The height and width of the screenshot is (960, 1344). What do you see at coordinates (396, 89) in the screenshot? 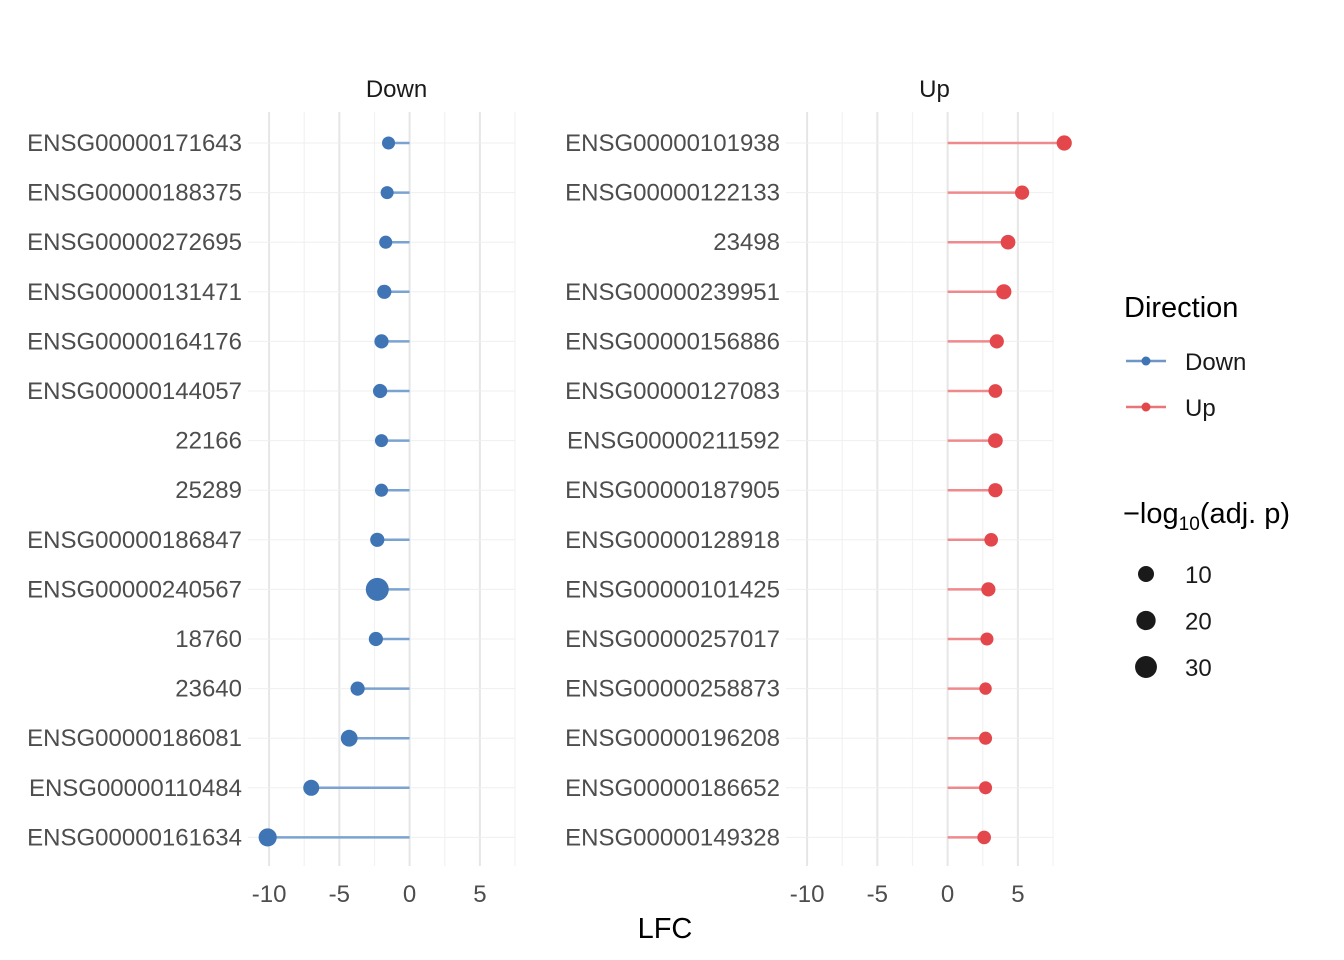
I see `strip-label-down: Down` at bounding box center [396, 89].